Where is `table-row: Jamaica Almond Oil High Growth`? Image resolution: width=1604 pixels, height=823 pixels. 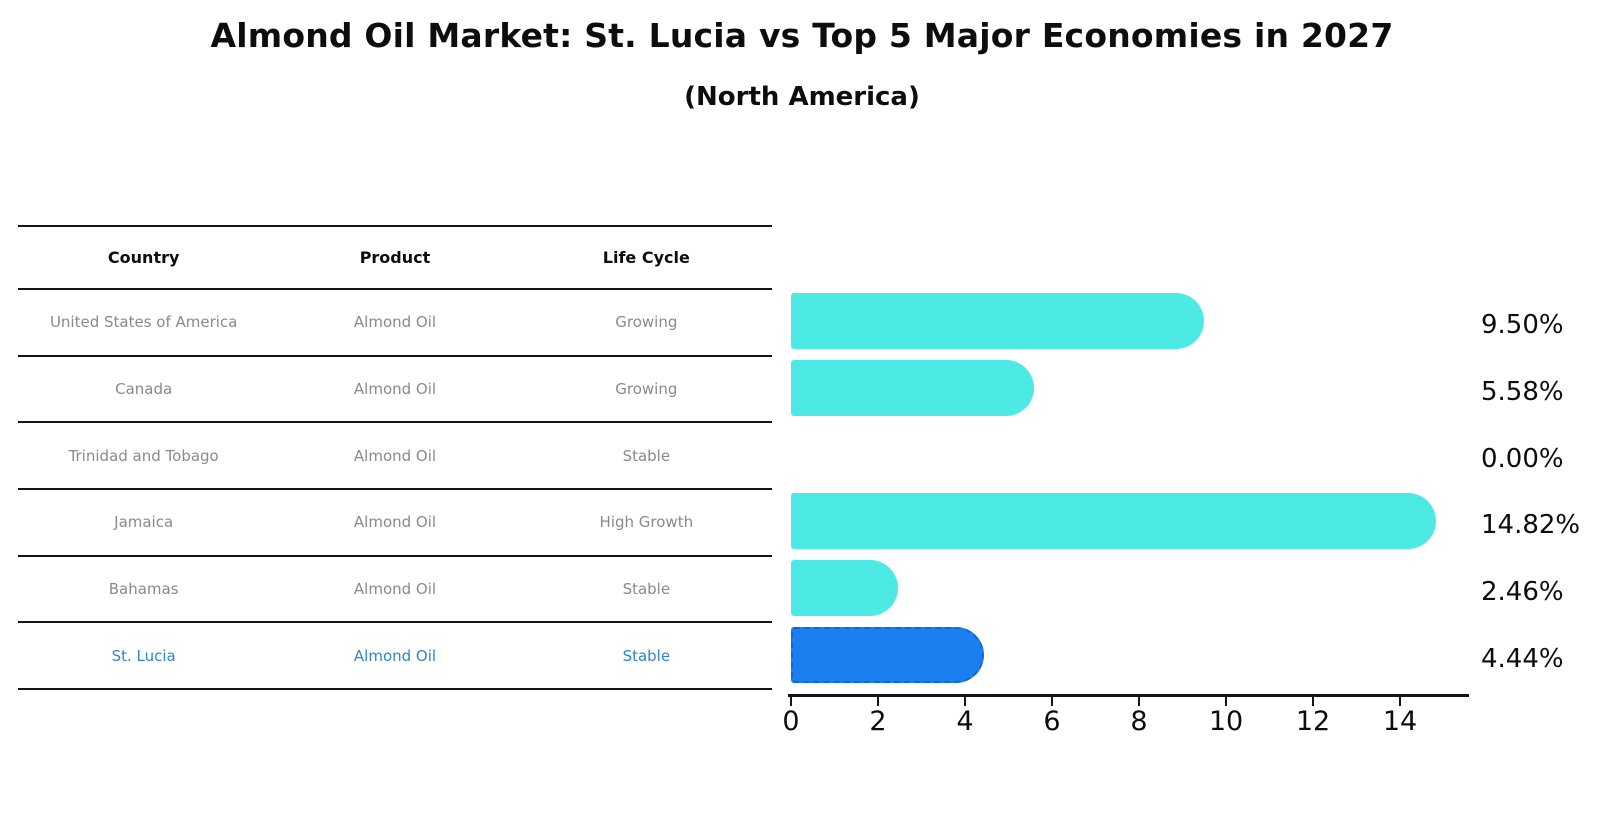 table-row: Jamaica Almond Oil High Growth is located at coordinates (395, 523).